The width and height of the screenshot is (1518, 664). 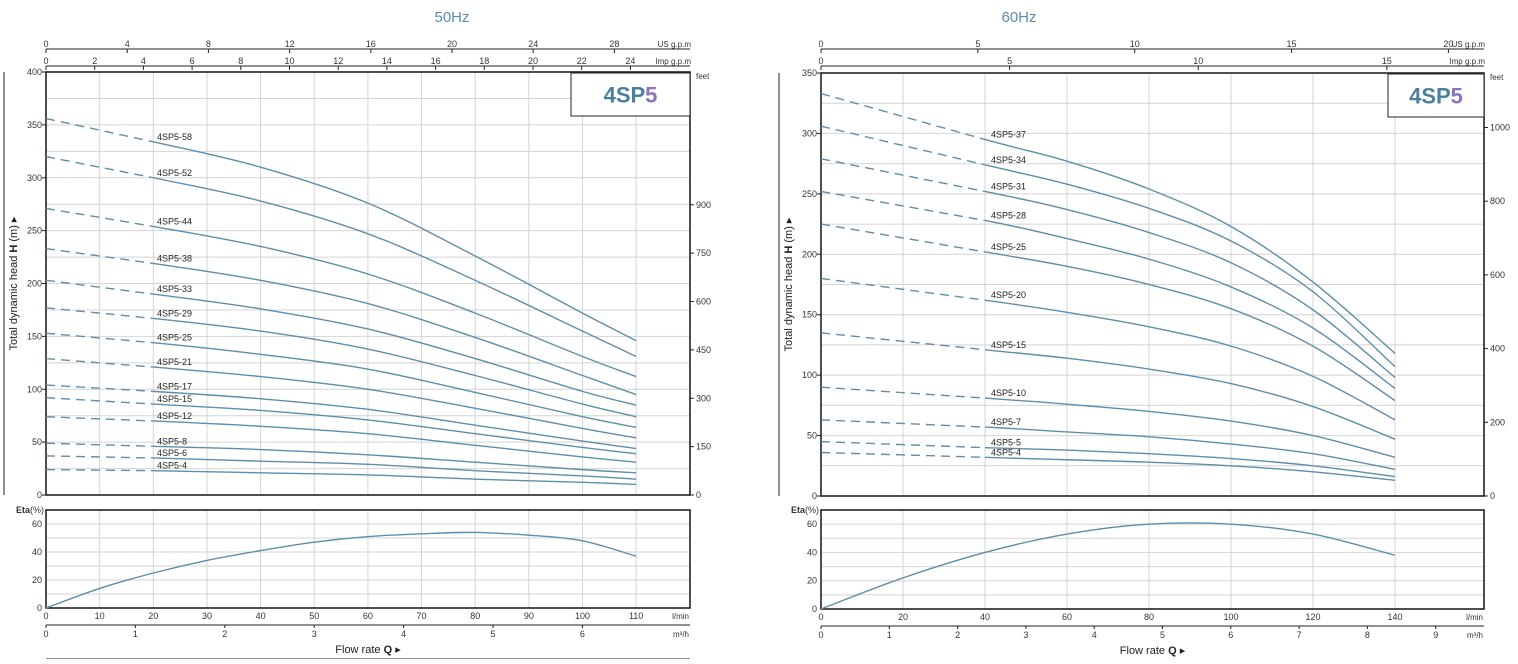 What do you see at coordinates (809, 73) in the screenshot?
I see `head-y-tick-label: 350` at bounding box center [809, 73].